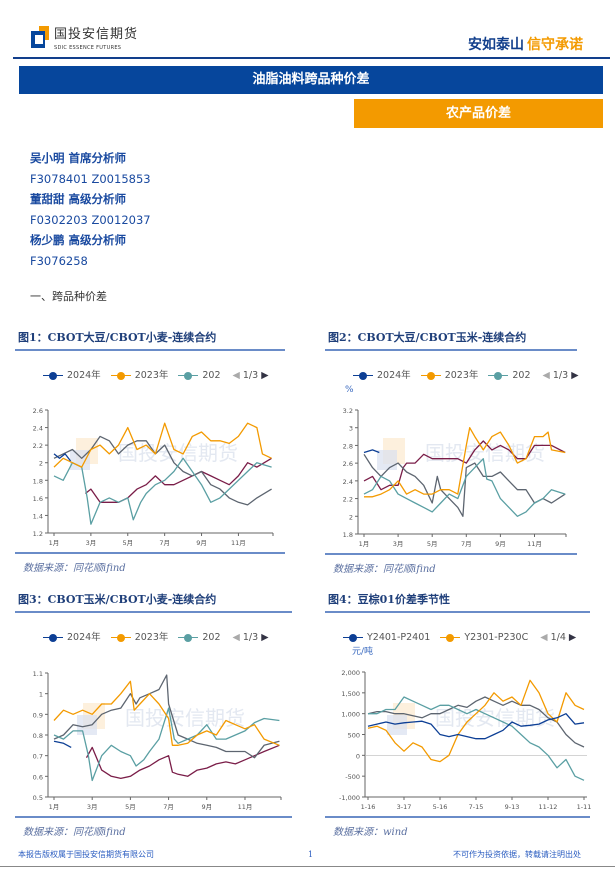  What do you see at coordinates (168, 807) in the screenshot?
I see `x-tick-label: 7月` at bounding box center [168, 807].